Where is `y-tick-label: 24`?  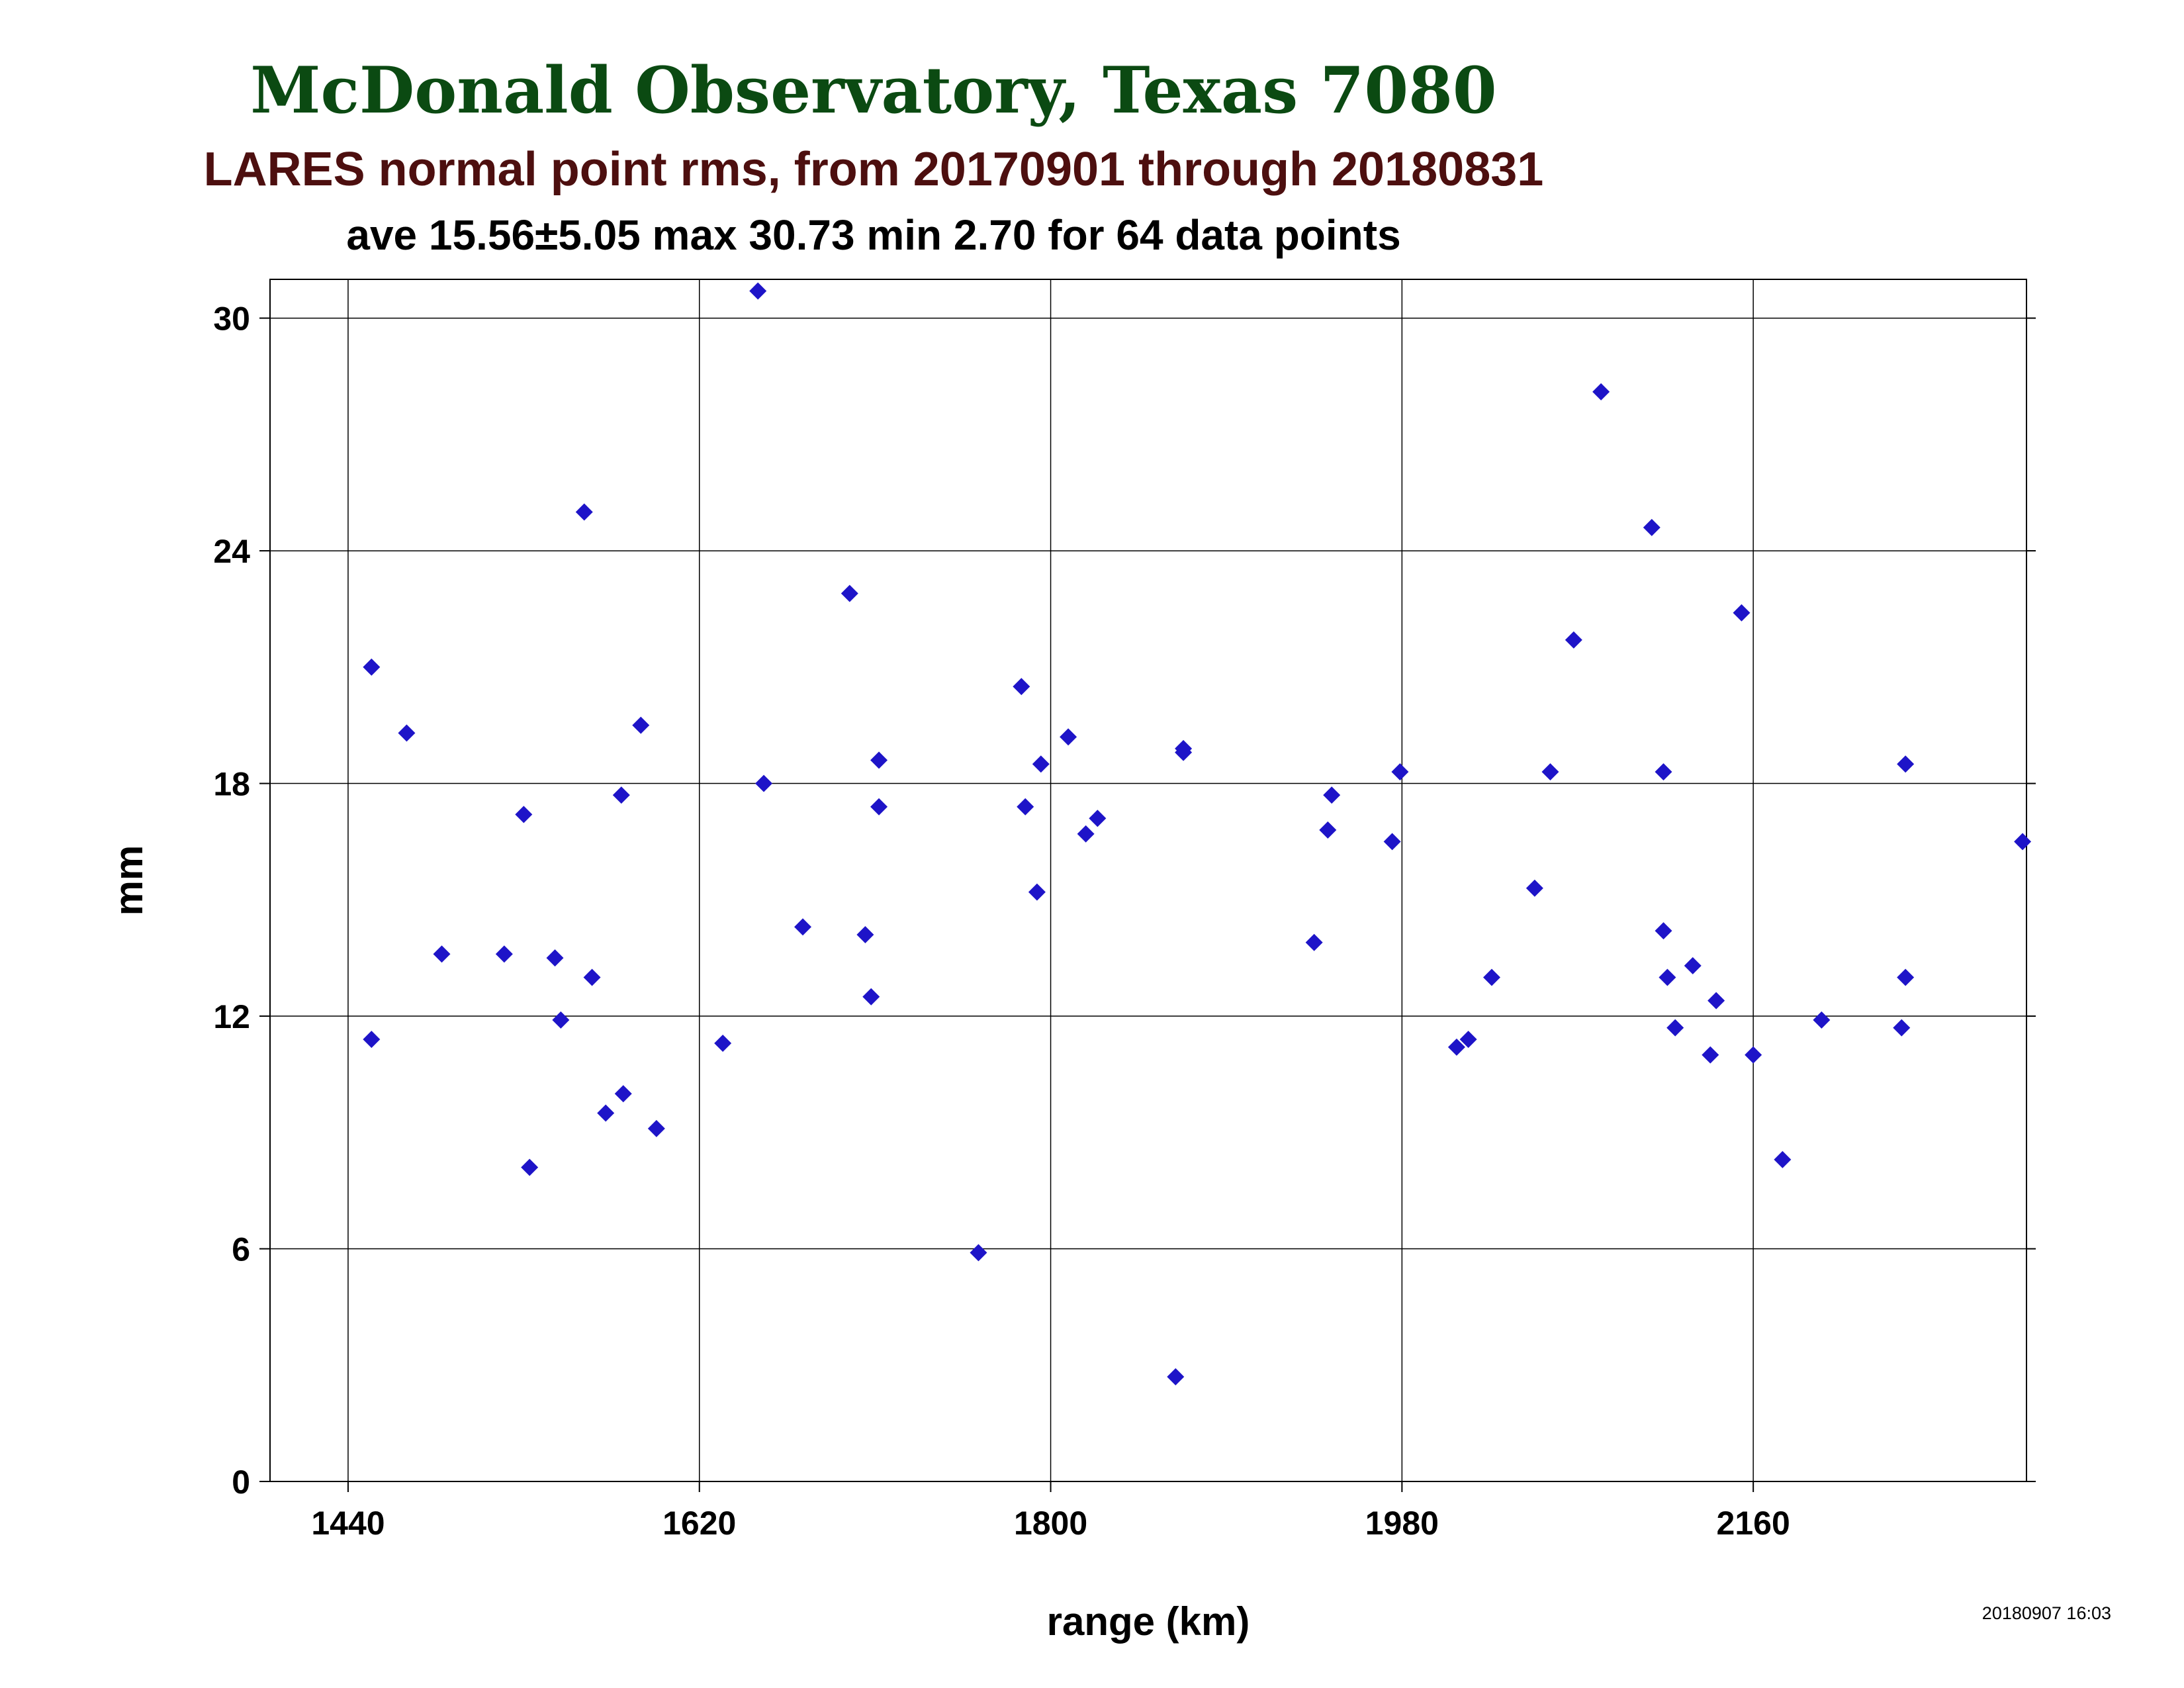 y-tick-label: 24 is located at coordinates (231, 551).